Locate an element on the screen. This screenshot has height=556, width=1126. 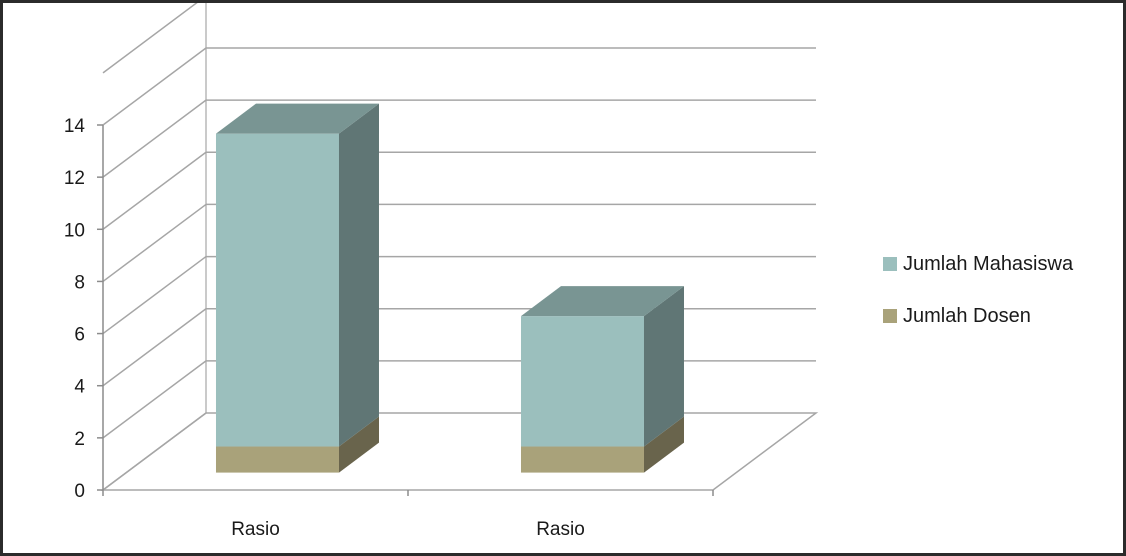
x-tick-labels: Rasio Rasio is located at coordinates (408, 529).